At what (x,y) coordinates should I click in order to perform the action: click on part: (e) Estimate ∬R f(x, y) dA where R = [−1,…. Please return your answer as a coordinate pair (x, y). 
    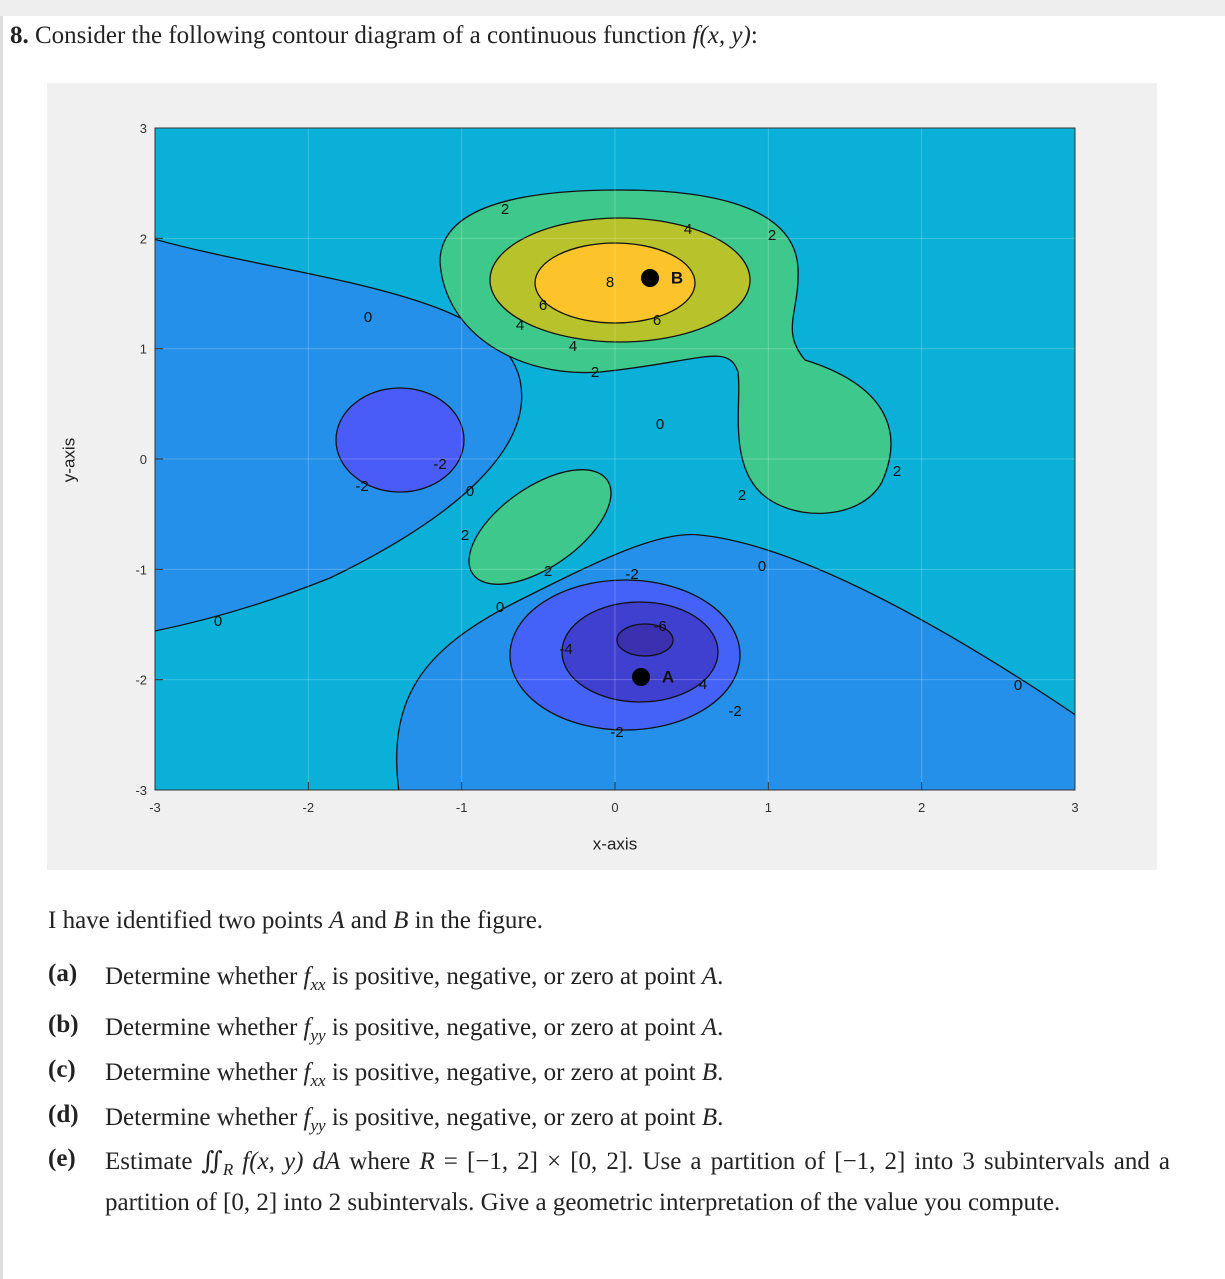
    Looking at the image, I should click on (613, 1182).